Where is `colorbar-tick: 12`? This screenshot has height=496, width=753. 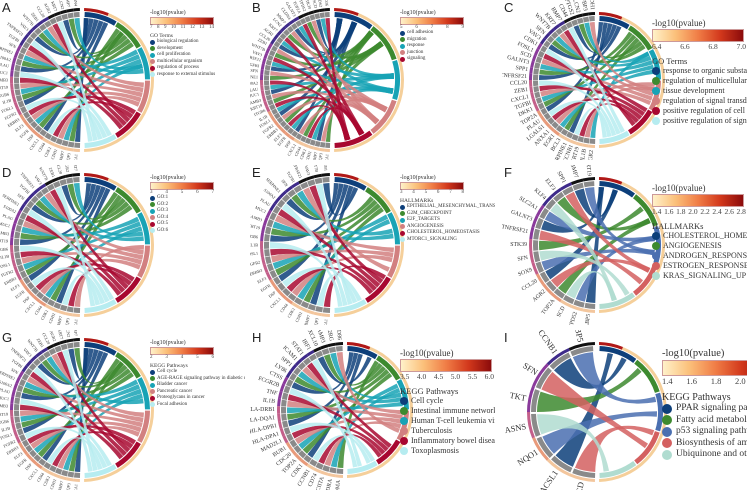 colorbar-tick: 12 is located at coordinates (192, 27).